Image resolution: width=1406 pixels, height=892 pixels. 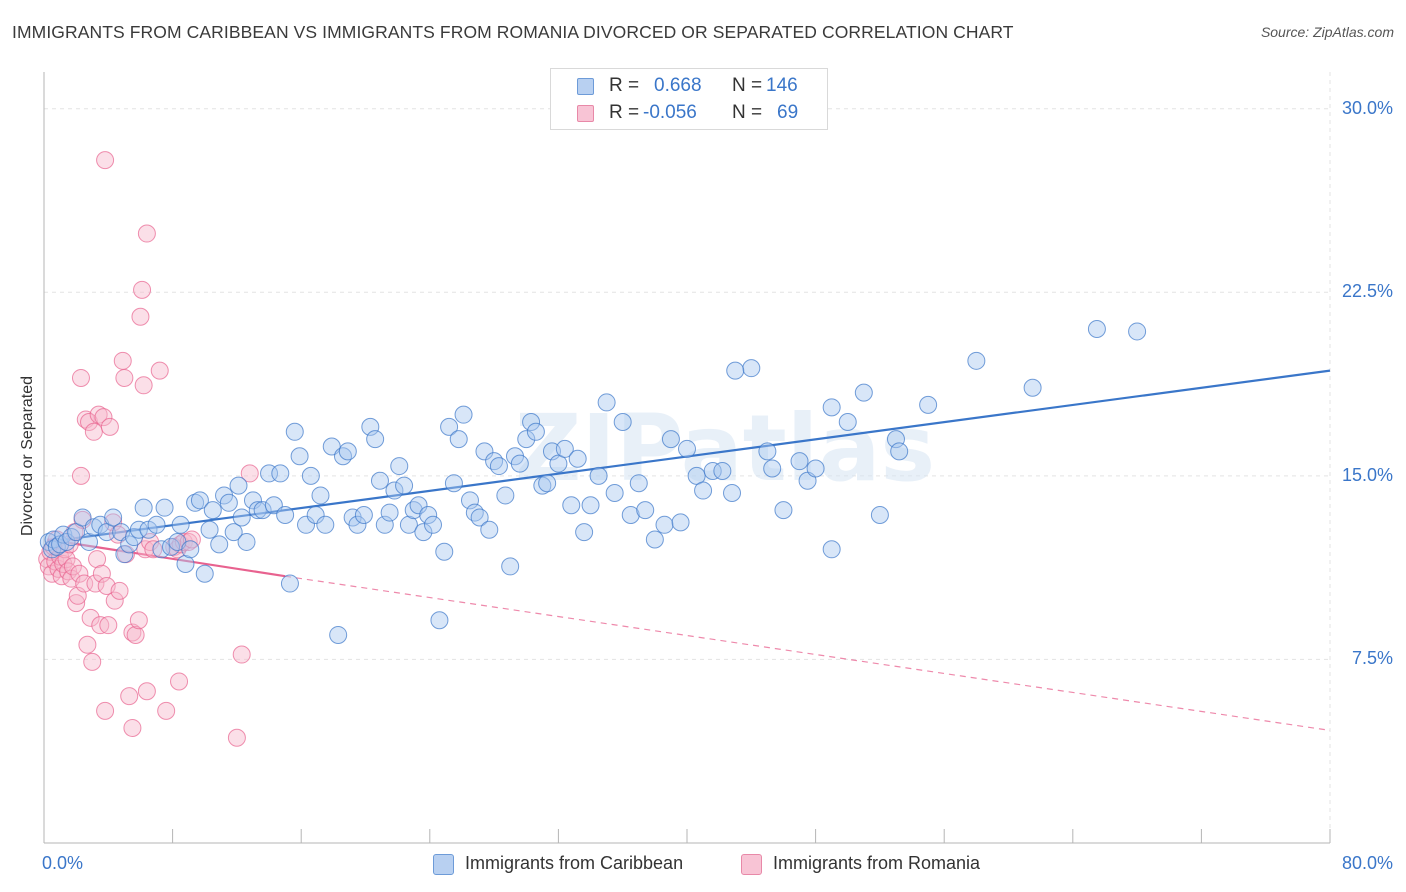 I want to click on legend-label-romania: Immigrants from Romania, so click(x=877, y=863).